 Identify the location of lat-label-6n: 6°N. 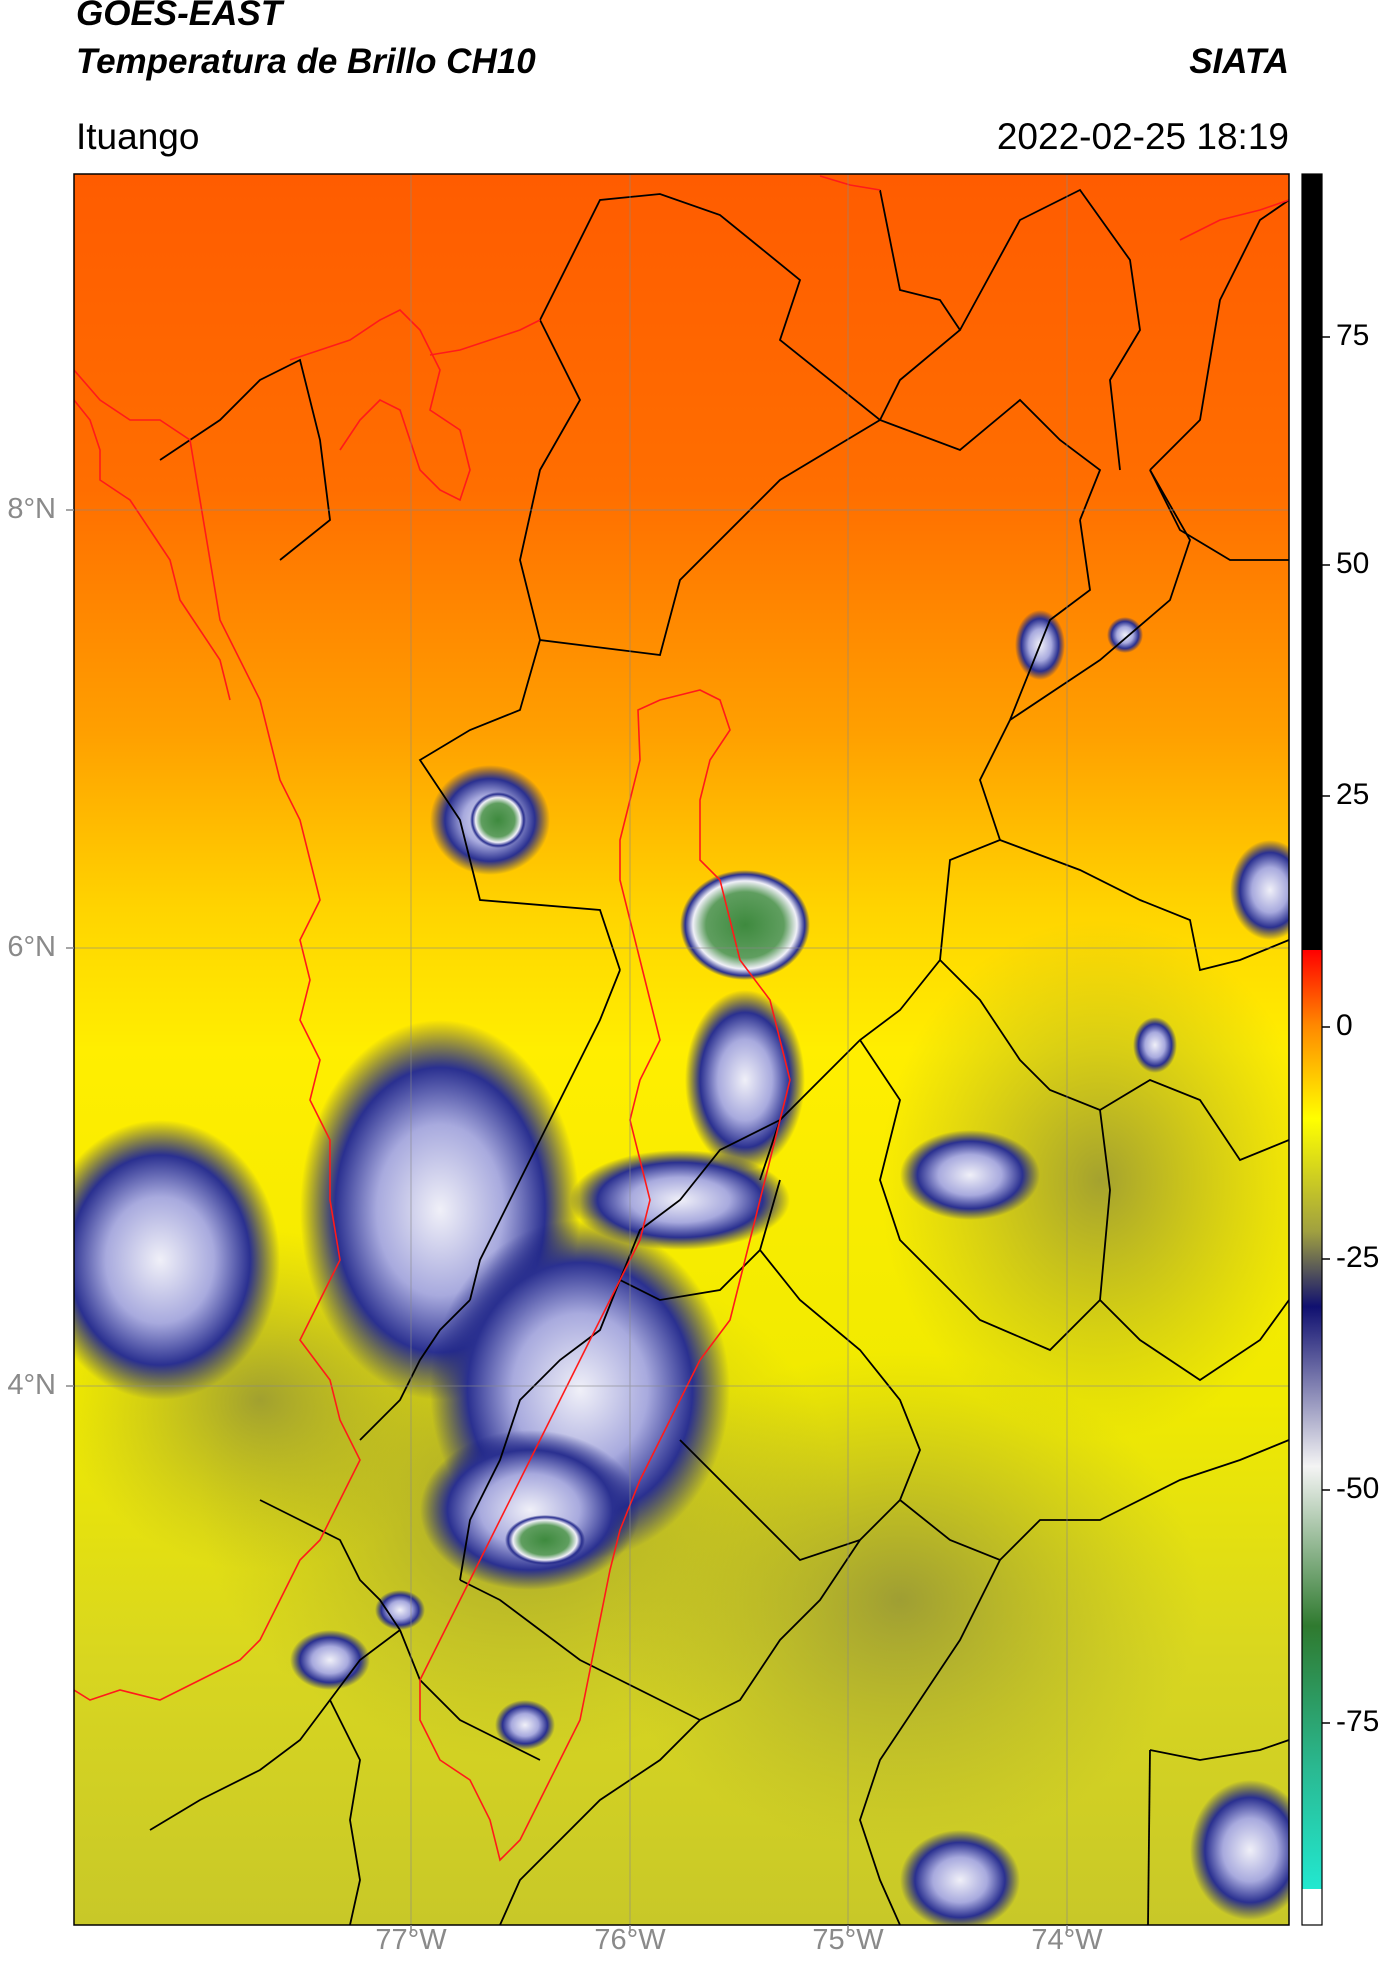
(31, 947).